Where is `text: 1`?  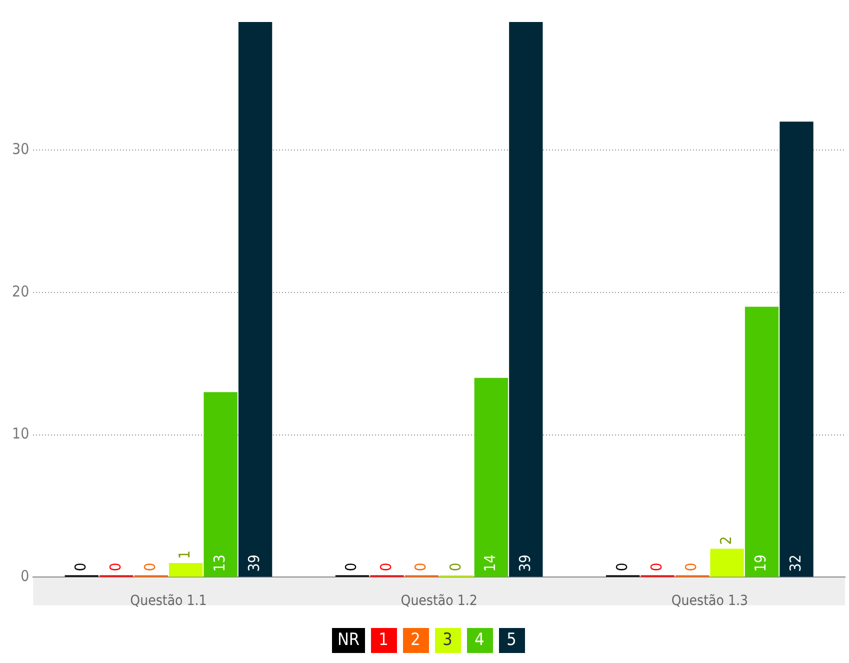
text: 1 is located at coordinates (383, 640).